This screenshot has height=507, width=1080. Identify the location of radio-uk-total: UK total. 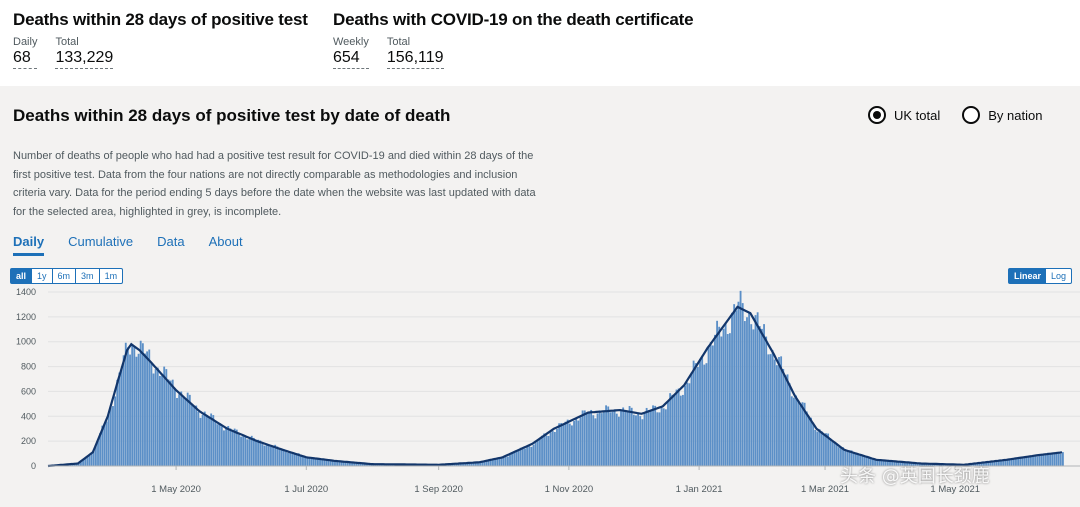
(904, 115).